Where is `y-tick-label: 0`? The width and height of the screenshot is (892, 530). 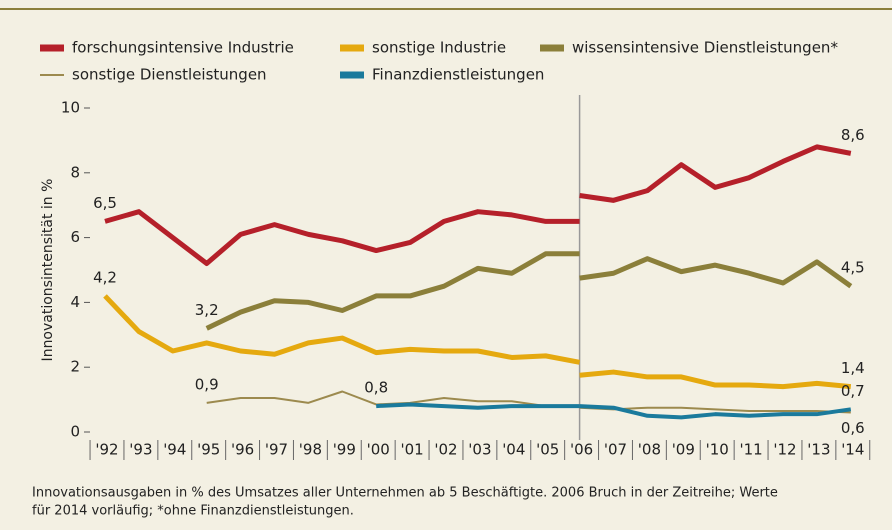
y-tick-label: 0 is located at coordinates (75, 432).